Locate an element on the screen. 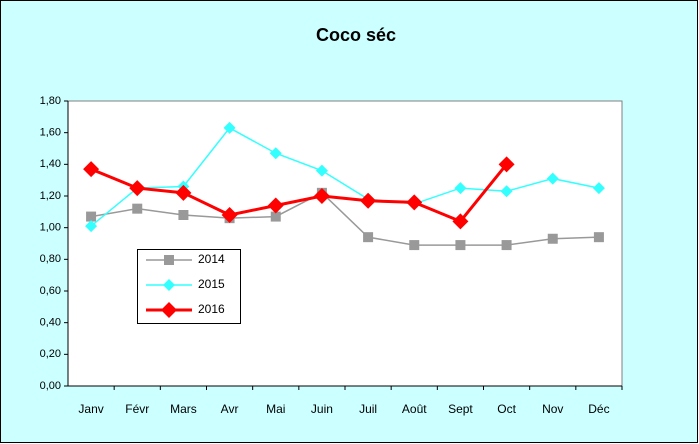 Image resolution: width=699 pixels, height=444 pixels. x-tick-label: Sept is located at coordinates (460, 409).